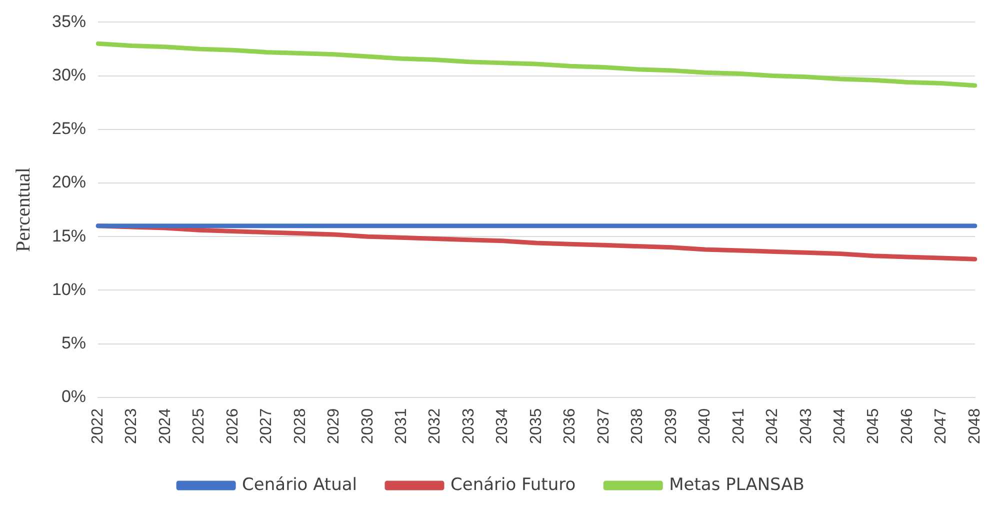 This screenshot has height=514, width=1000. What do you see at coordinates (401, 426) in the screenshot?
I see `x-tick-label: 2031` at bounding box center [401, 426].